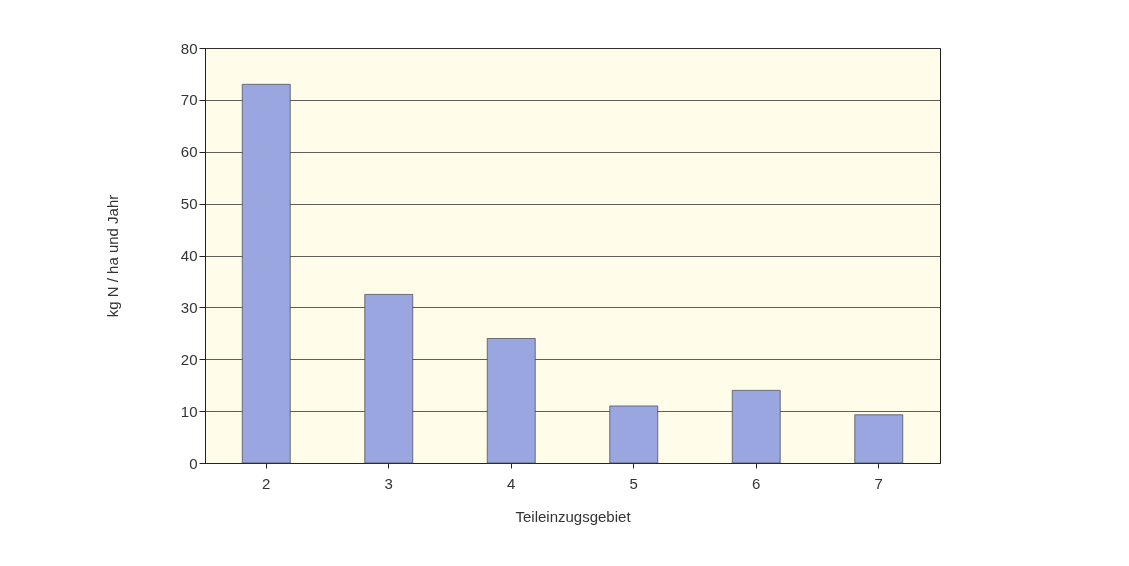 The image size is (1129, 566). What do you see at coordinates (112, 256) in the screenshot?
I see `y-axis-title: kg N / ha und Jahr` at bounding box center [112, 256].